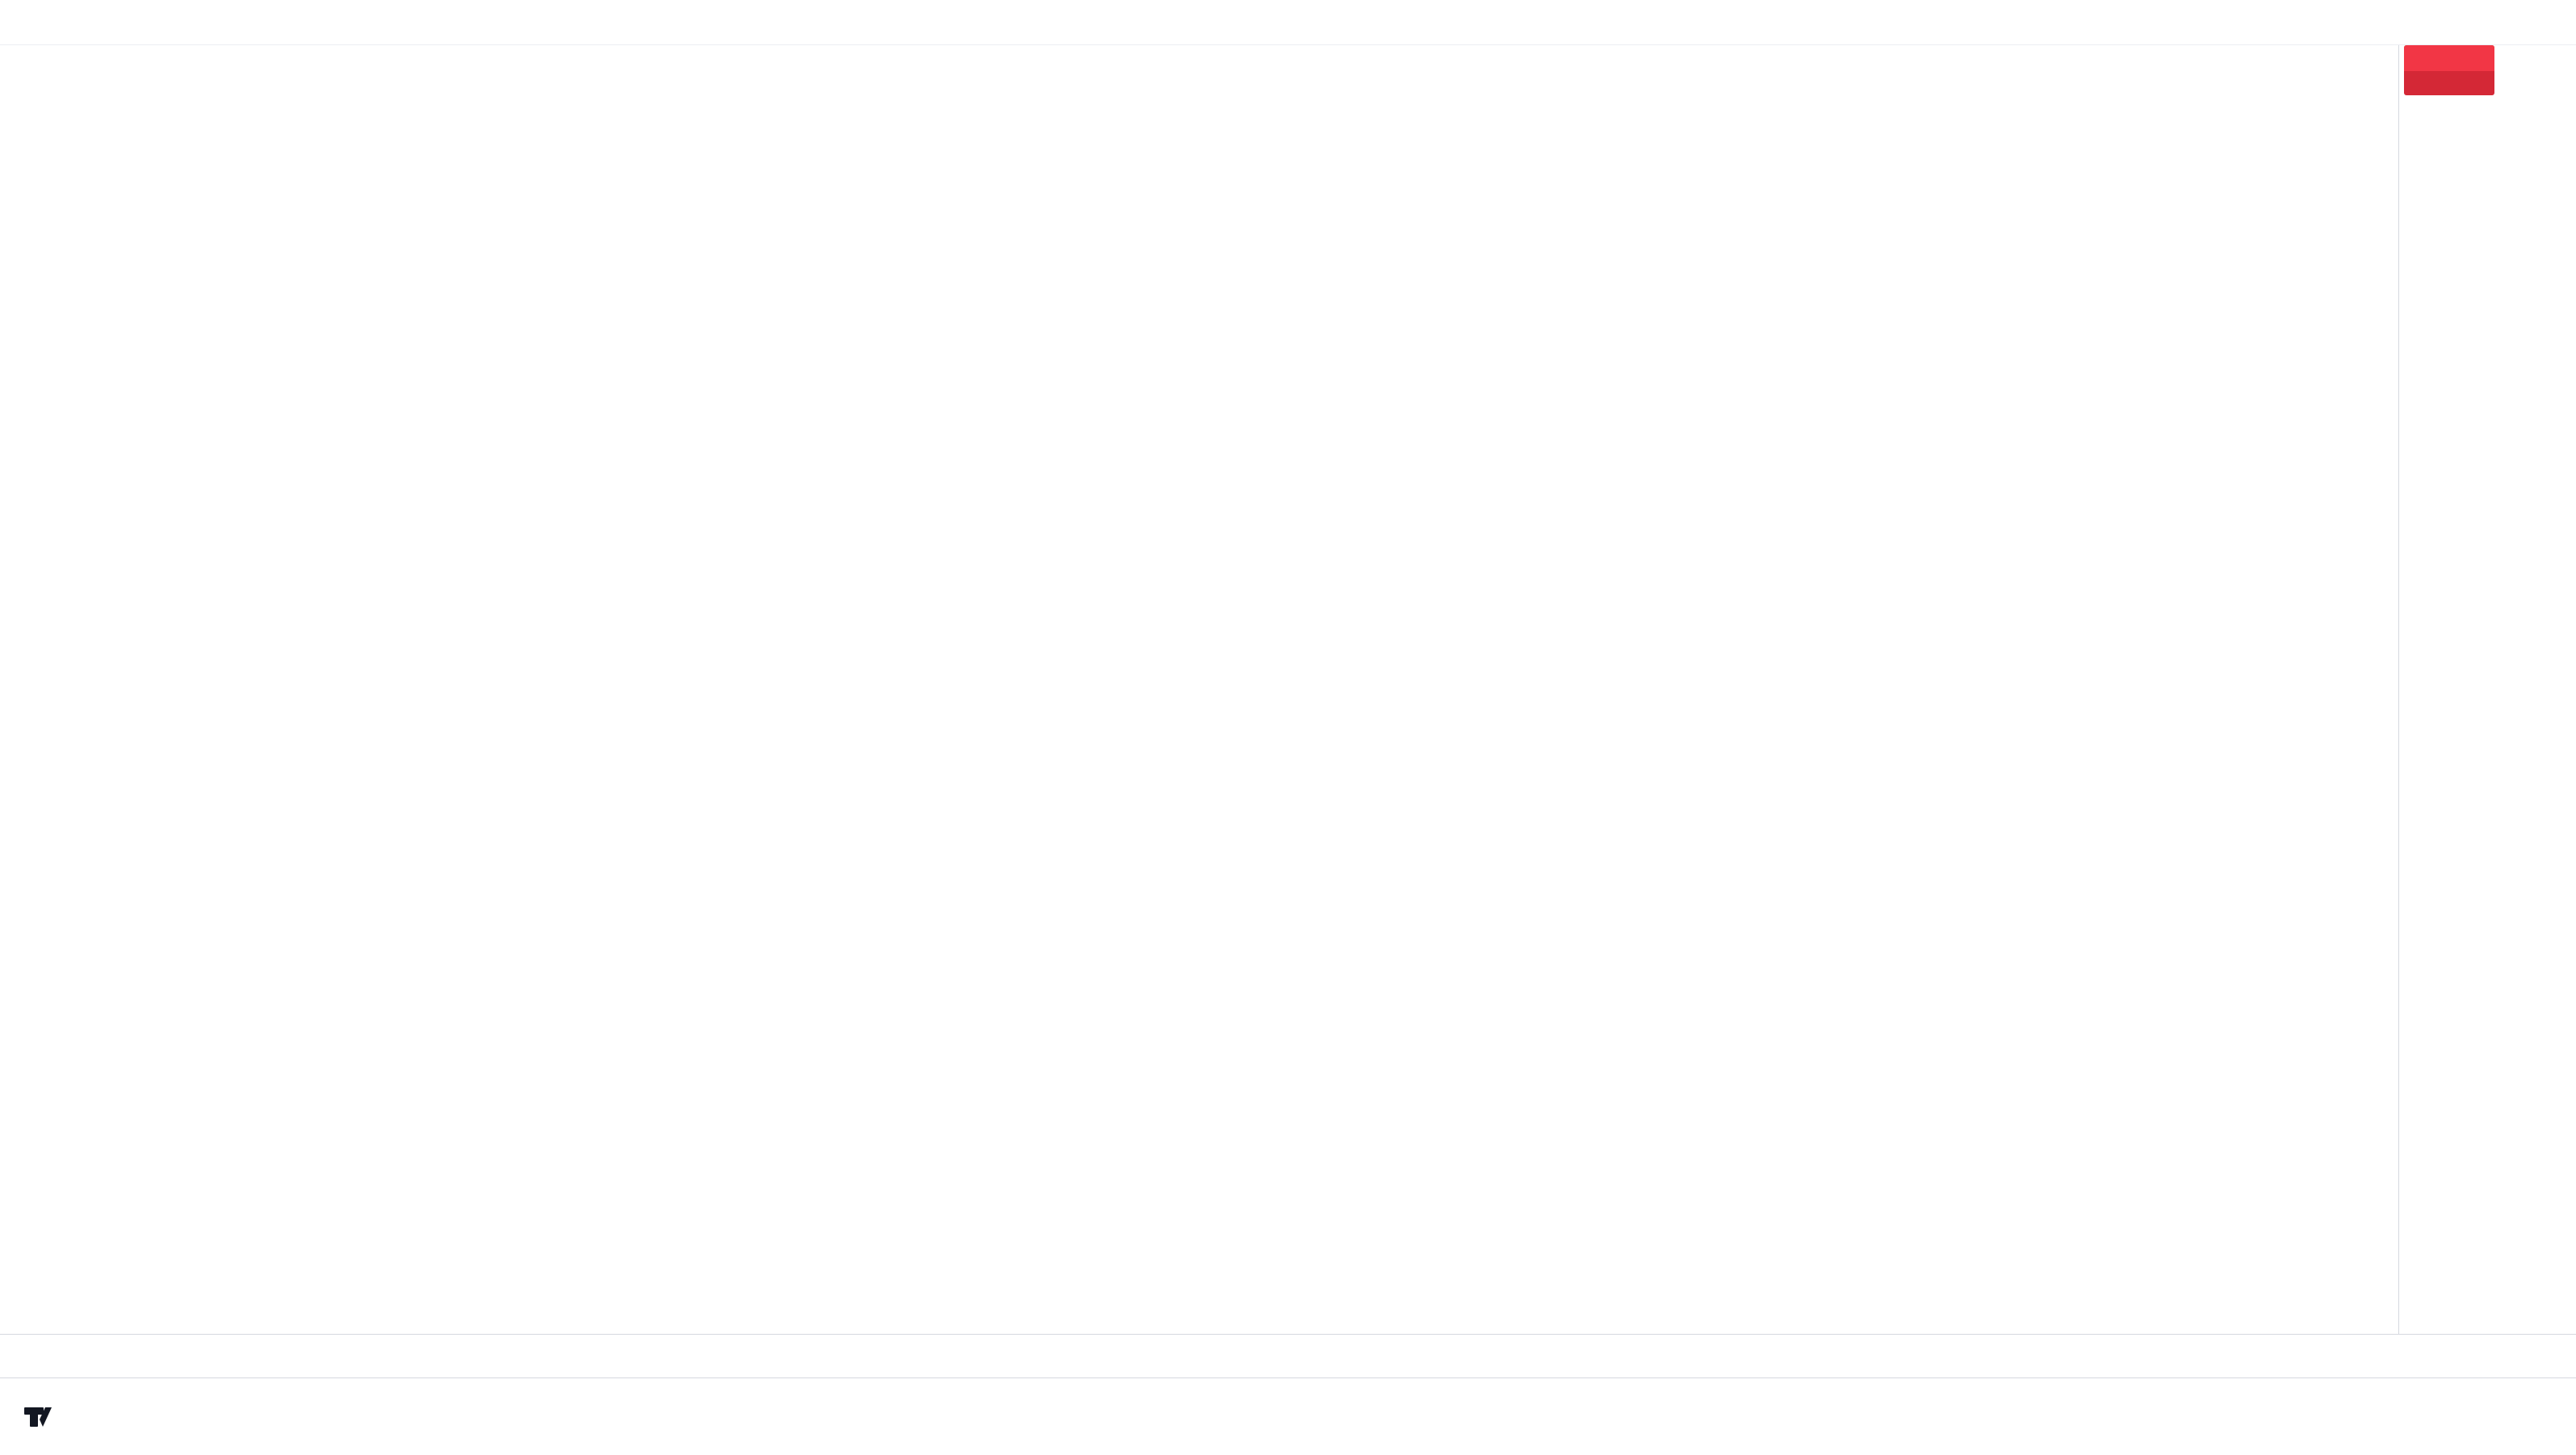 The height and width of the screenshot is (1455, 2576). I want to click on last-price-badge, so click(2449, 70).